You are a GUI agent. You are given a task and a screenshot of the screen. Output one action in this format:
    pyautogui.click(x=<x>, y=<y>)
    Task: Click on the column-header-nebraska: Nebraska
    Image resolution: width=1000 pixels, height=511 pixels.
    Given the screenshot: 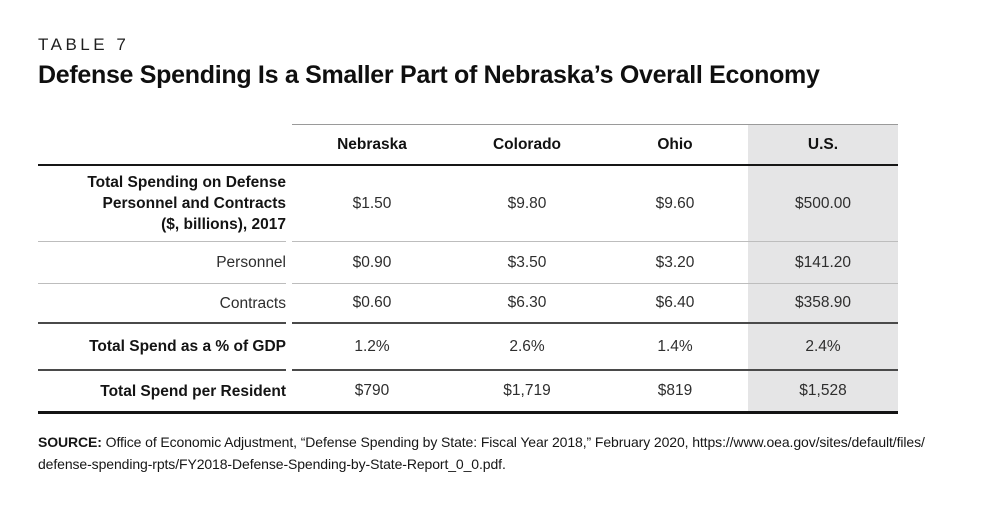 What is the action you would take?
    pyautogui.click(x=372, y=145)
    